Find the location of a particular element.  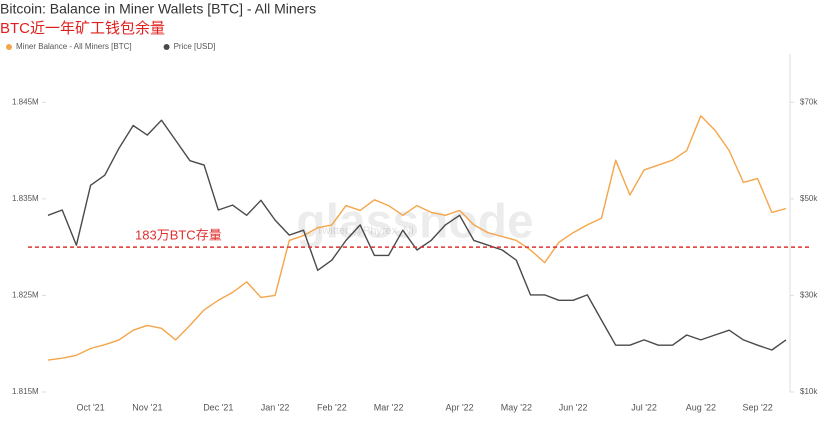

y-tick-label: 1.845M is located at coordinates (25, 101).